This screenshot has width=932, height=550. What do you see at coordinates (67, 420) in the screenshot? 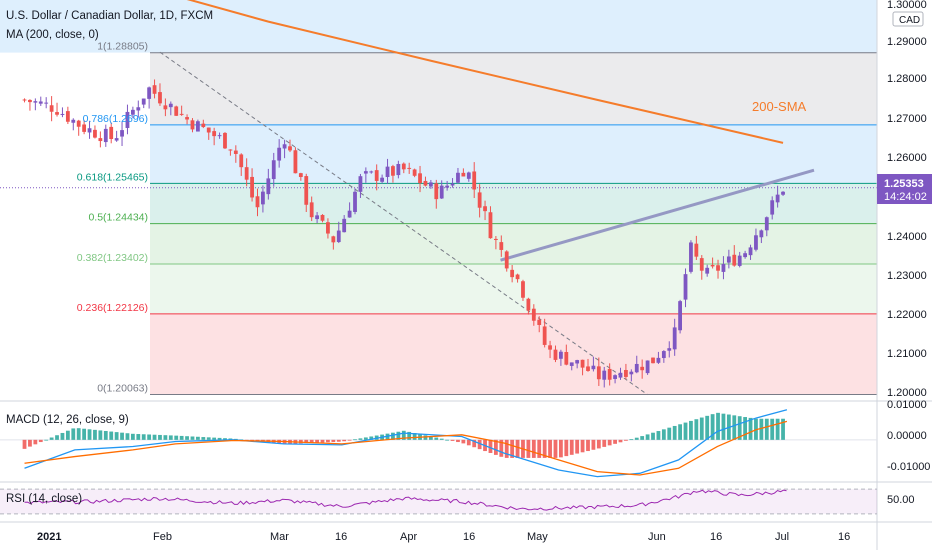
I see `macd-legend: MACD (12, 26, close, 9)` at bounding box center [67, 420].